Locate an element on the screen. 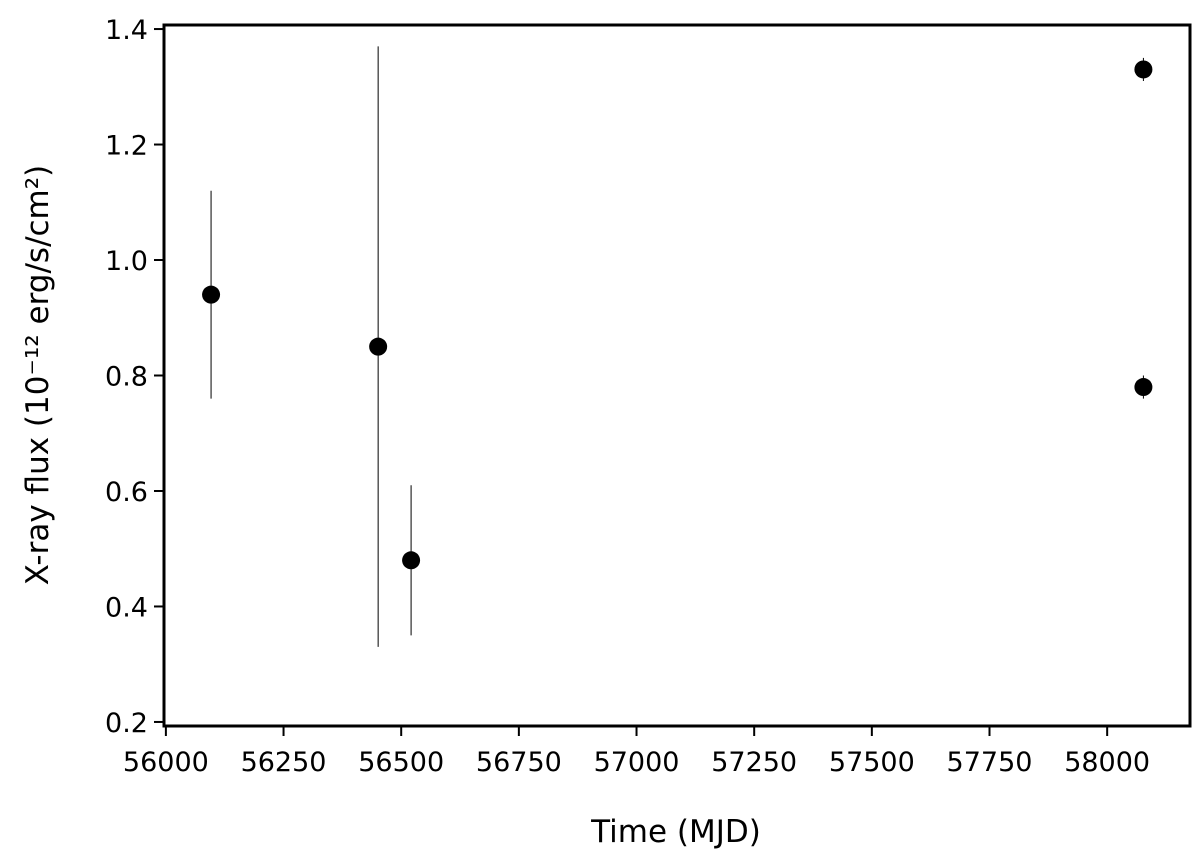 The width and height of the screenshot is (1200, 855). y-axis-label: X-ray flux (10⁻¹² erg/s/cm²) is located at coordinates (38, 375).